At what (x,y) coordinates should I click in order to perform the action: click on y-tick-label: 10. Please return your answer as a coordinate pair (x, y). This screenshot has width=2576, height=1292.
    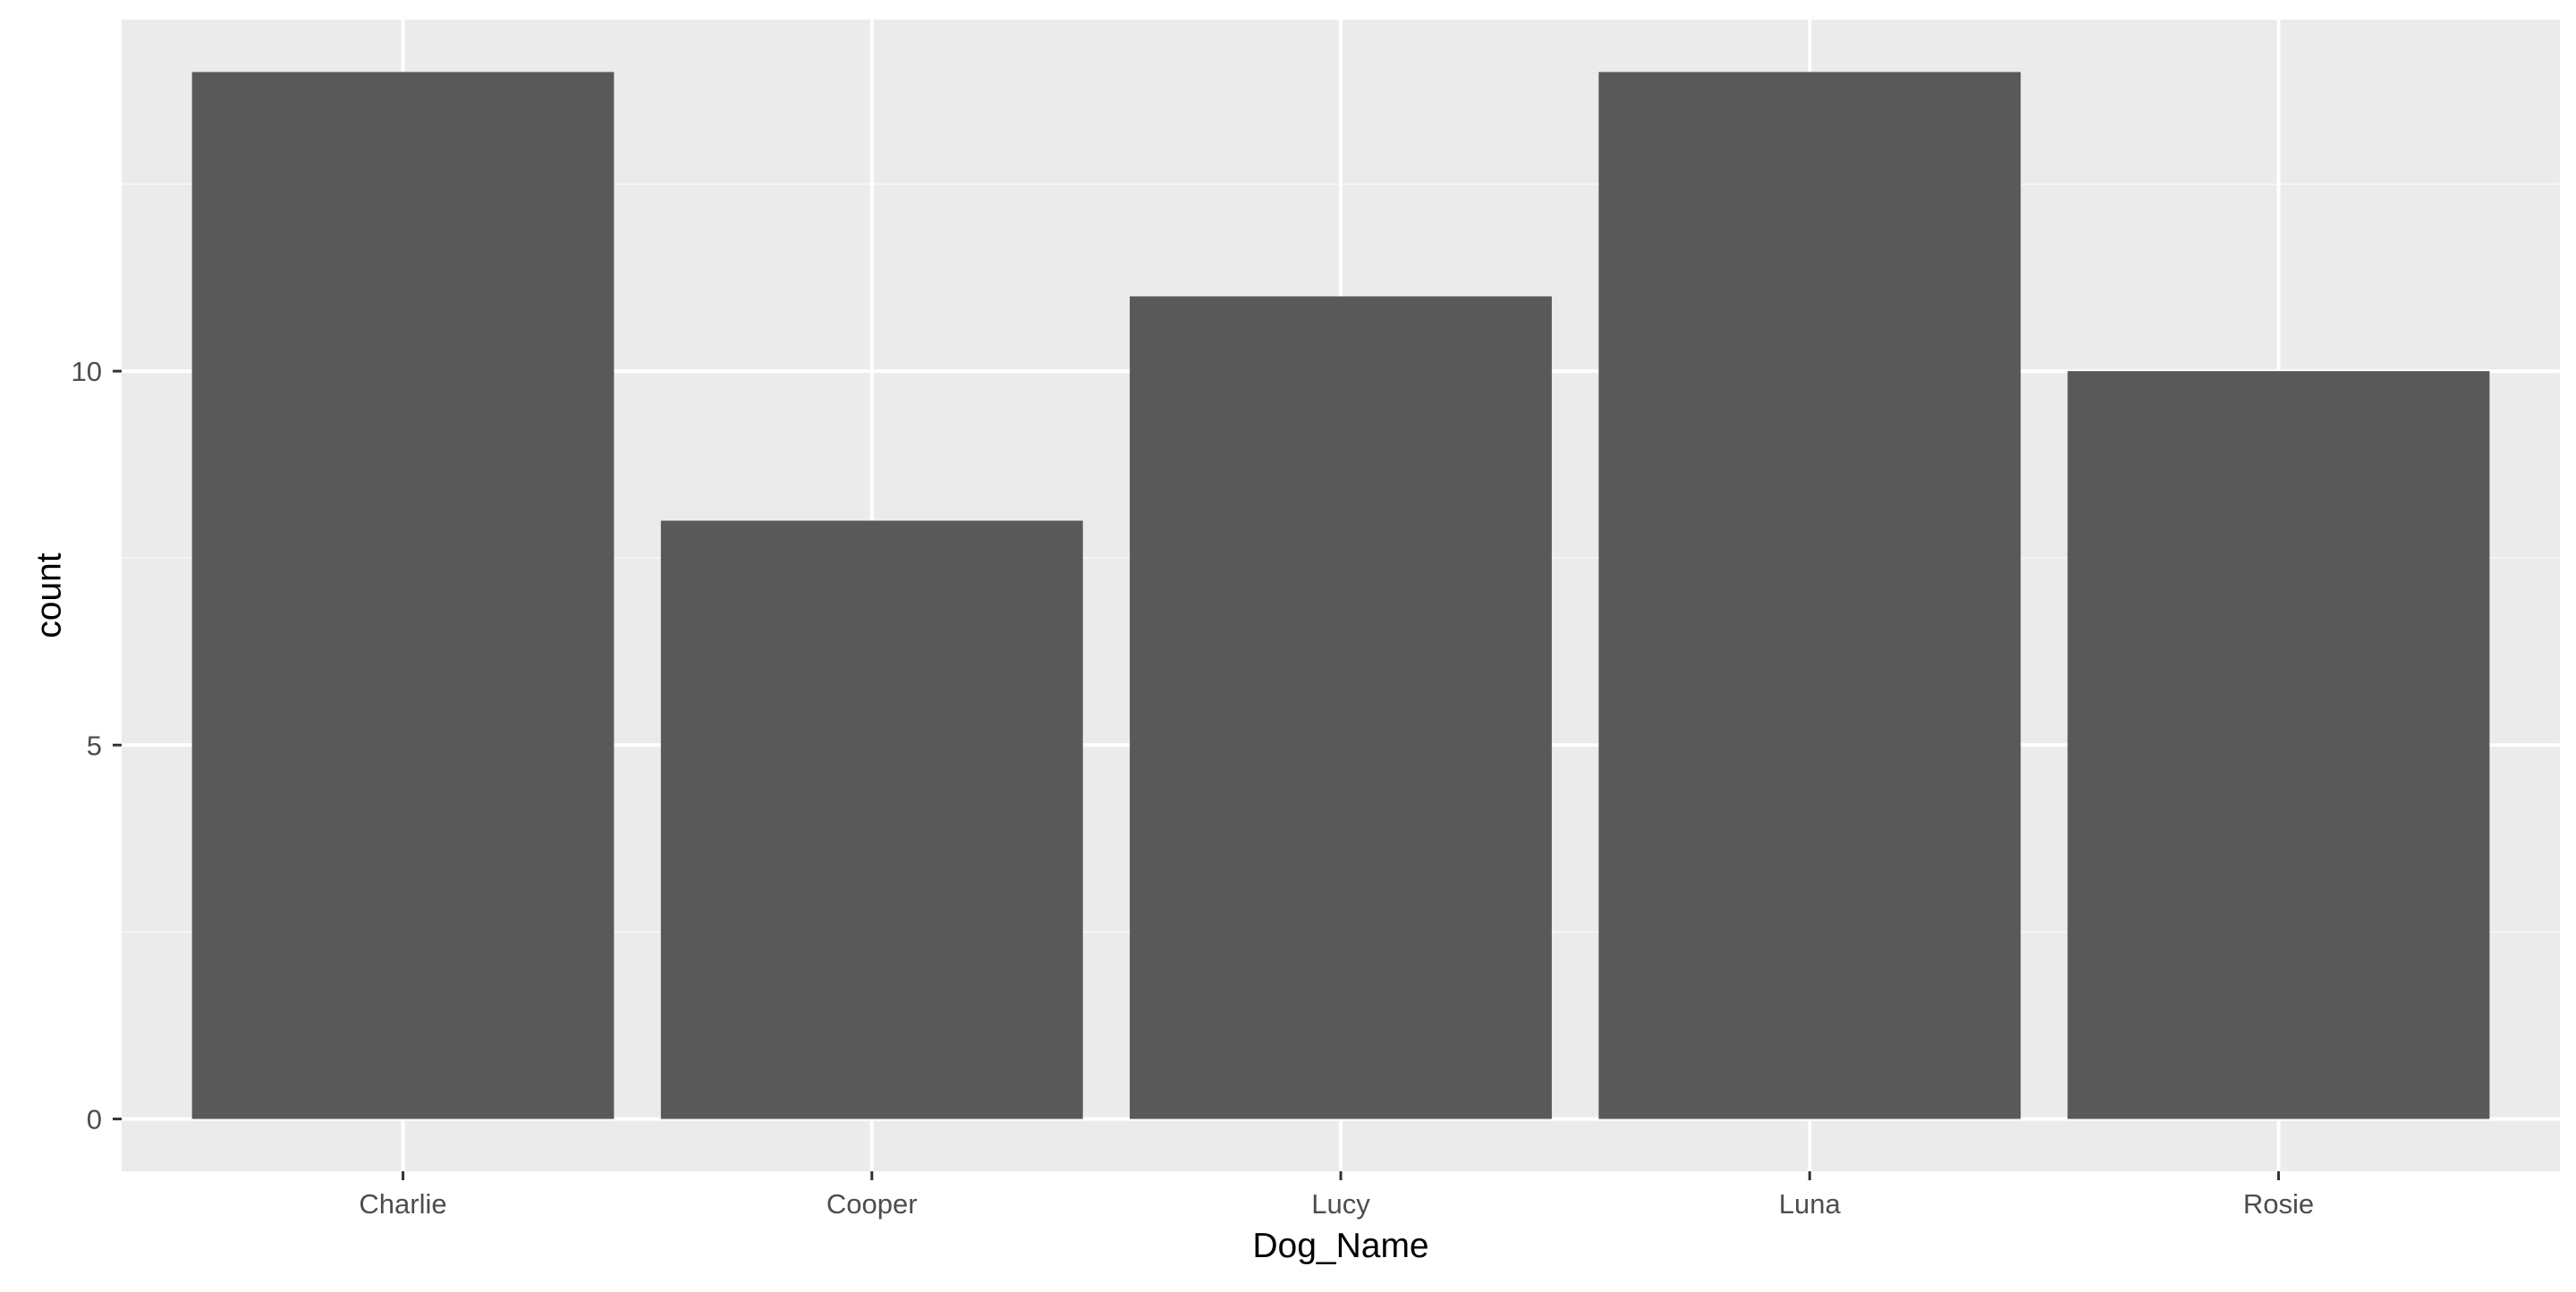
    Looking at the image, I should click on (87, 372).